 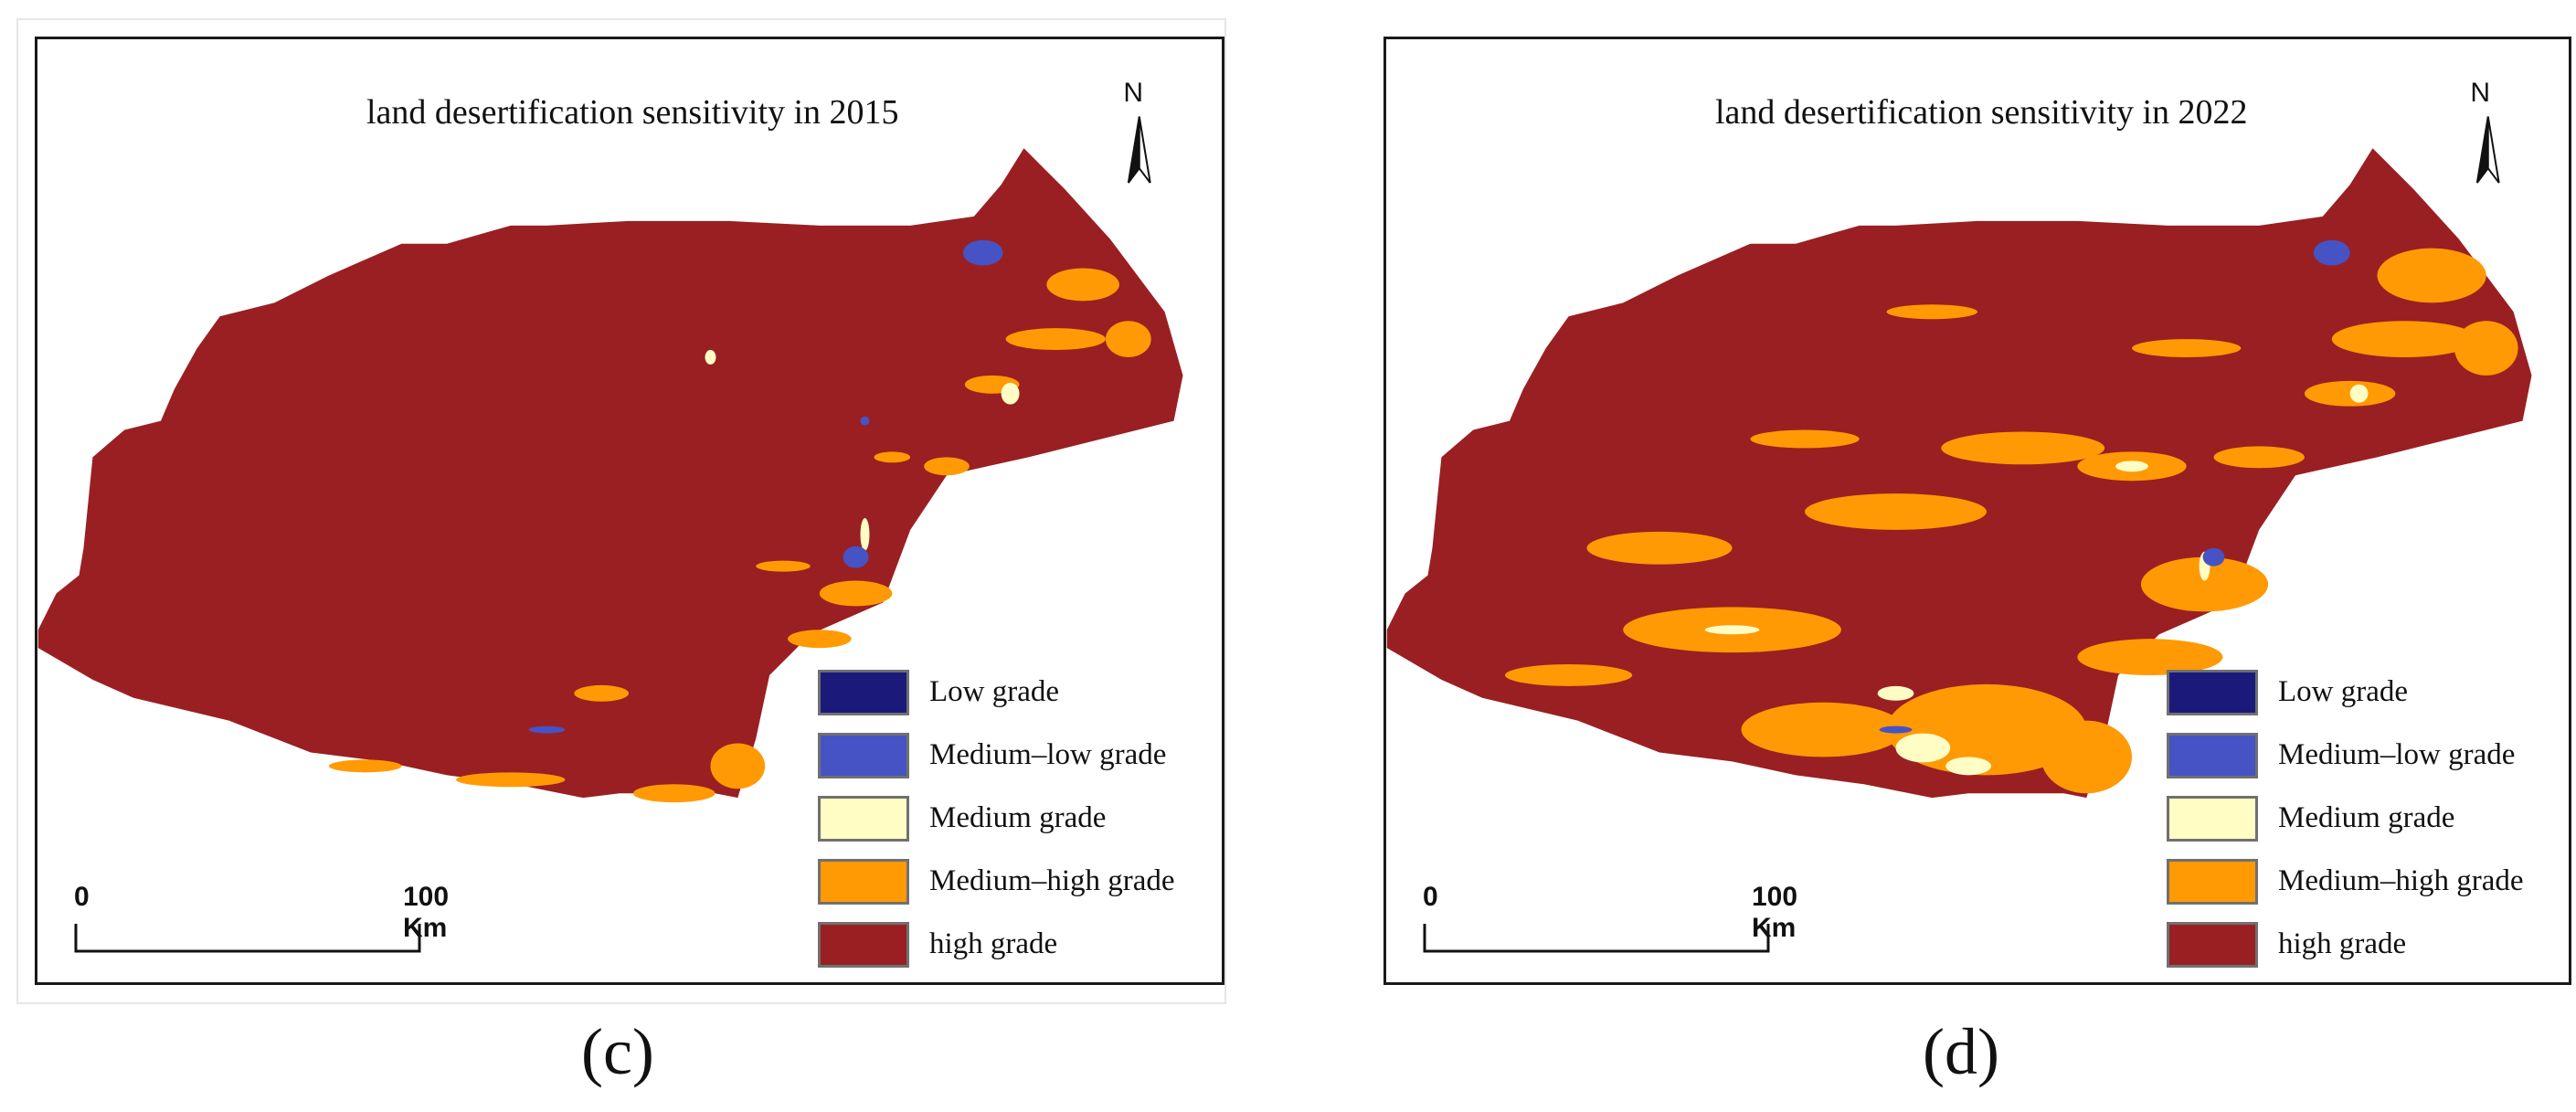 I want to click on north-arrow-light-2022, so click(x=2493, y=150).